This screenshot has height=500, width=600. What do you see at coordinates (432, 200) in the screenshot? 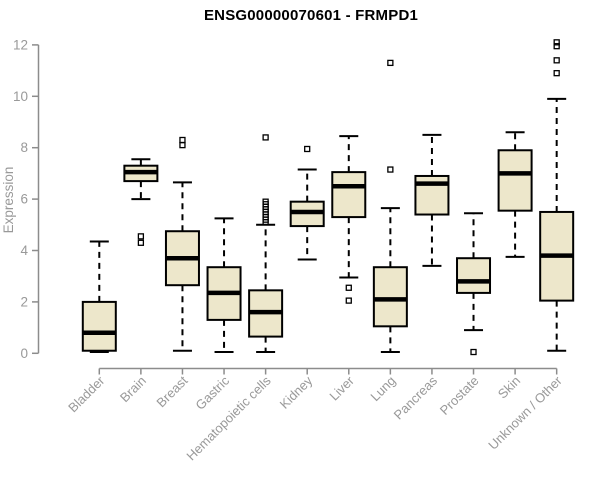
I see `boxplot-pancreas` at bounding box center [432, 200].